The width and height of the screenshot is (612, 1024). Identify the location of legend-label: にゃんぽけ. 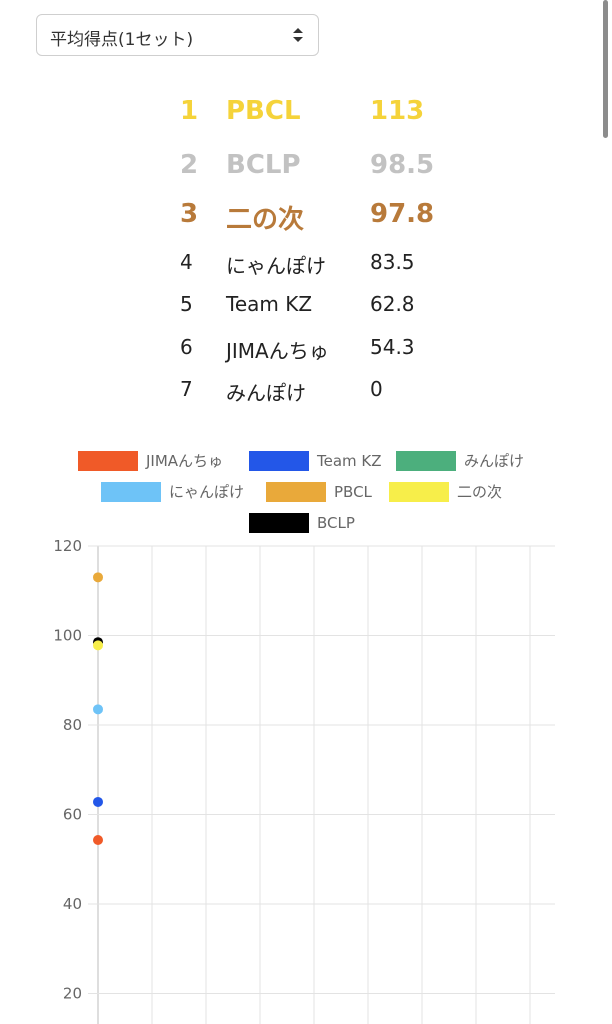
(207, 492).